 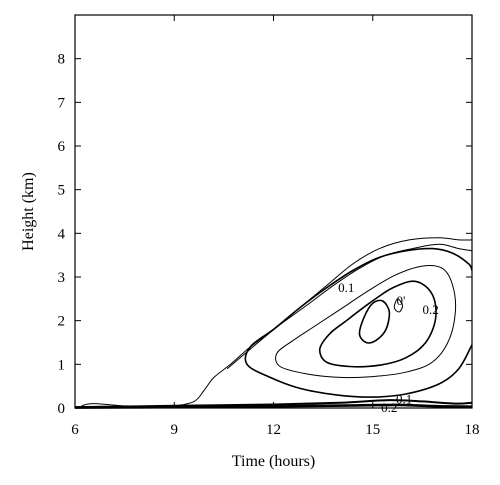 I want to click on contour-labels: 0.10'0.20.10.2, so click(x=388, y=347).